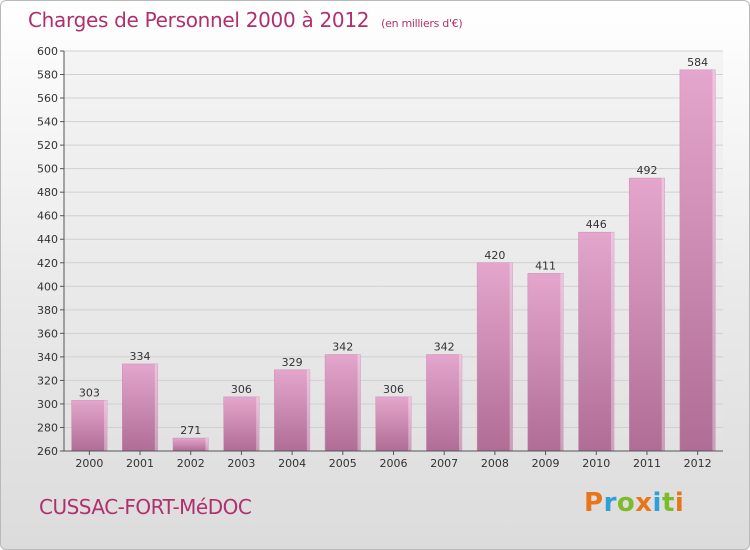 The image size is (750, 550). I want to click on data-label-2011: 492, so click(646, 170).